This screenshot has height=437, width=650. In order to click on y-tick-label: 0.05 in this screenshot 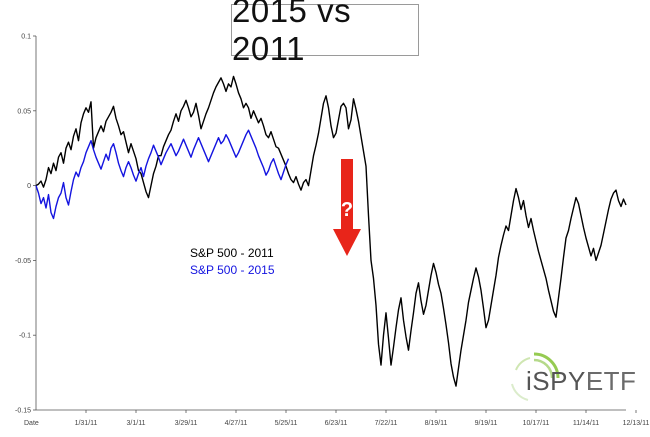, I will do `click(24, 111)`.